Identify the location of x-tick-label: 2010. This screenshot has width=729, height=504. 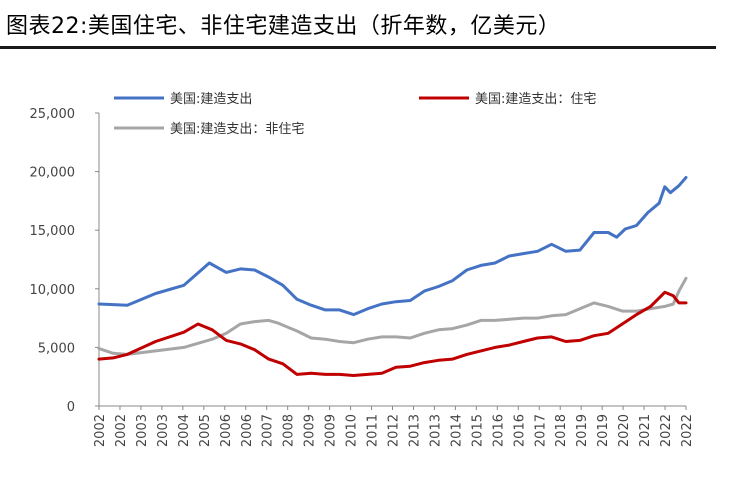
(352, 430).